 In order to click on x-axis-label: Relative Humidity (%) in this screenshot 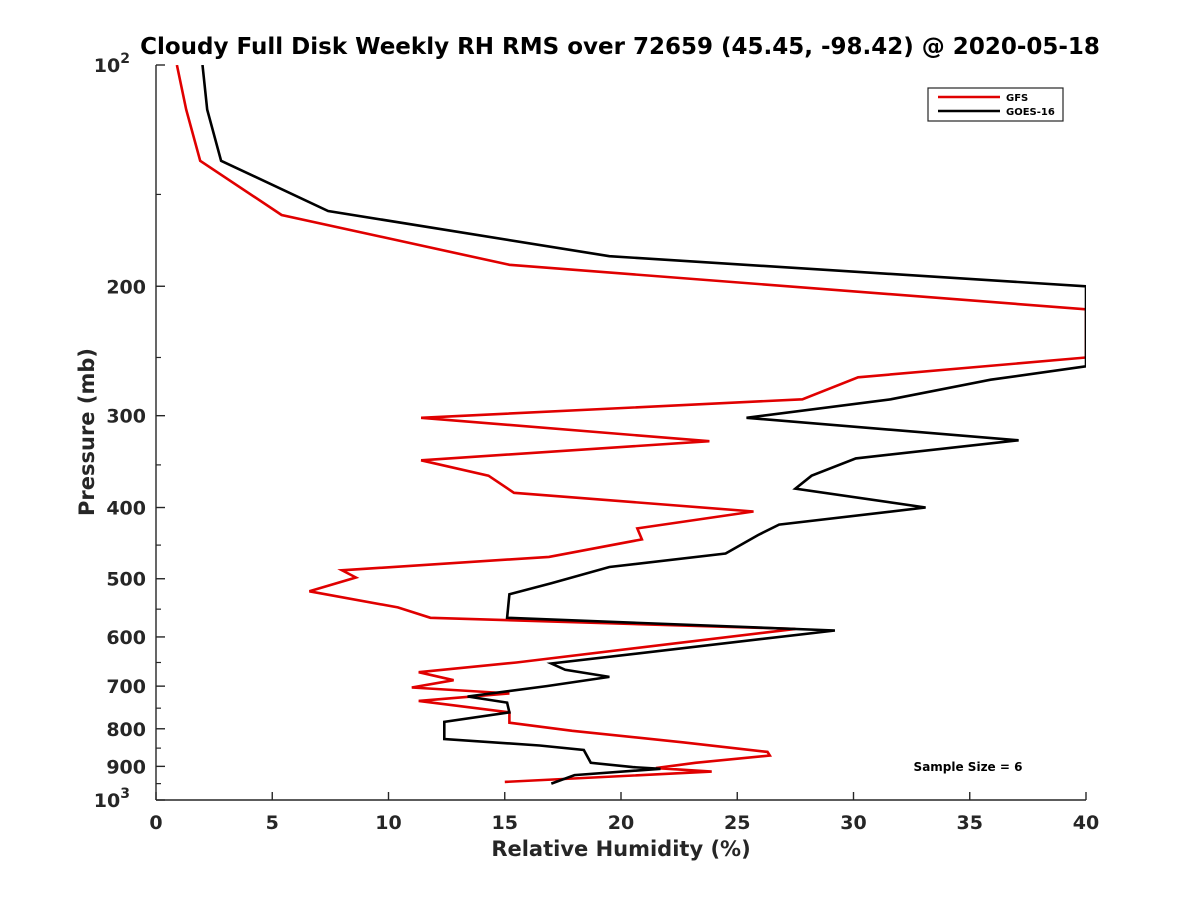, I will do `click(620, 849)`.